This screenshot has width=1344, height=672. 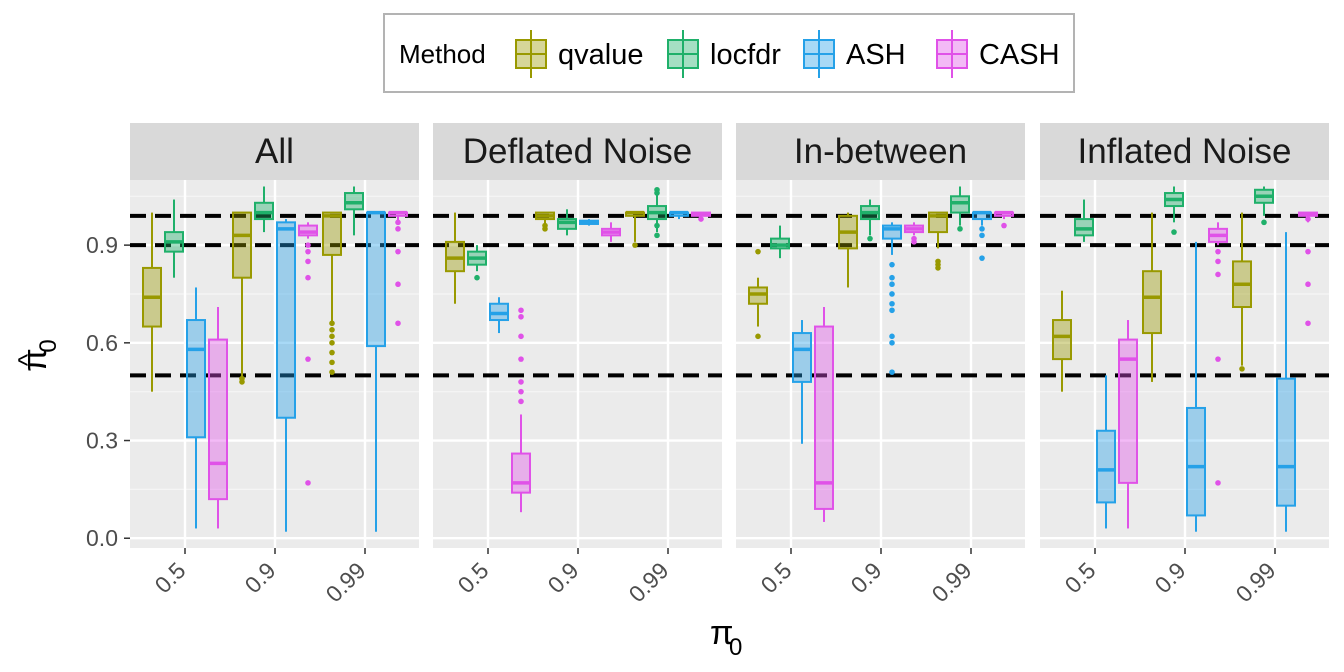 What do you see at coordinates (102, 245) in the screenshot?
I see `y-tick-label: 0.9` at bounding box center [102, 245].